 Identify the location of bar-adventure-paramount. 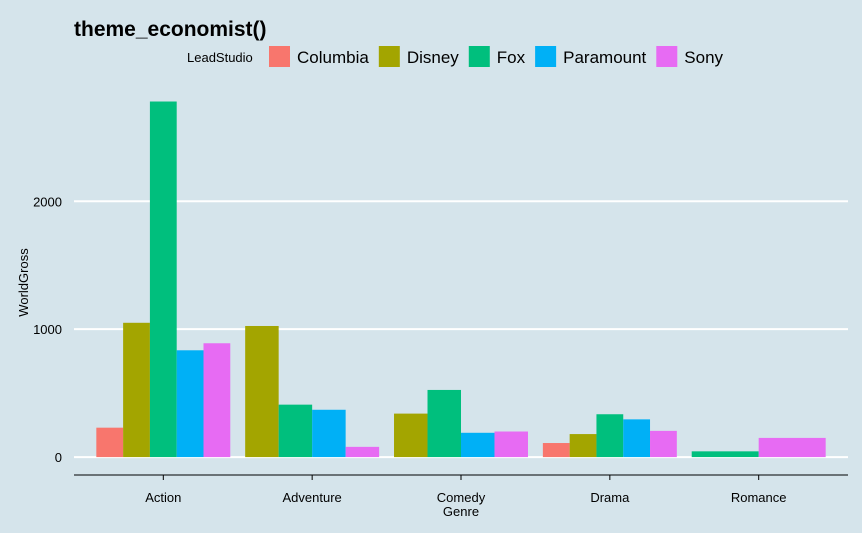
(329, 433).